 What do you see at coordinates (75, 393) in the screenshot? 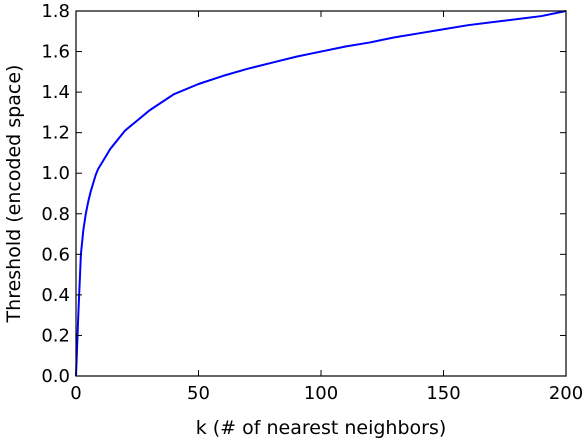
I see `x-tick-label: 0` at bounding box center [75, 393].